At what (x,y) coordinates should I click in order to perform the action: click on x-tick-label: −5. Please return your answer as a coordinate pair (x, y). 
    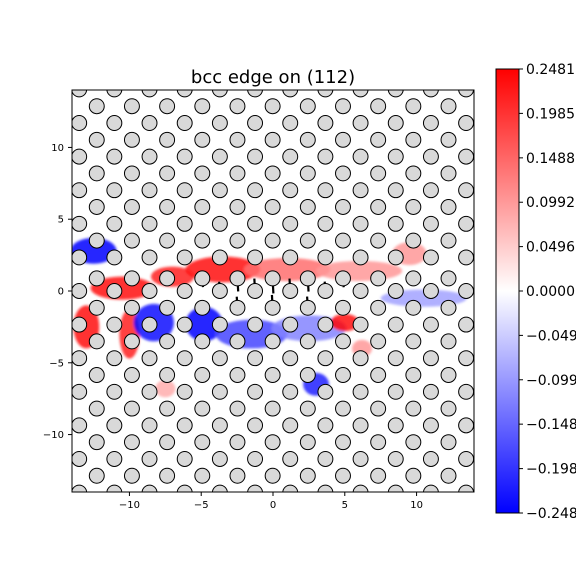
    Looking at the image, I should click on (201, 505).